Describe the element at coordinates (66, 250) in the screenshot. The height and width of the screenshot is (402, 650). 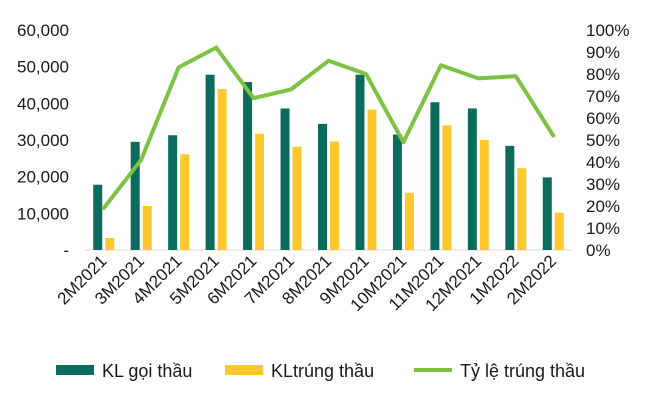
I see `left-tick-label: -` at that location.